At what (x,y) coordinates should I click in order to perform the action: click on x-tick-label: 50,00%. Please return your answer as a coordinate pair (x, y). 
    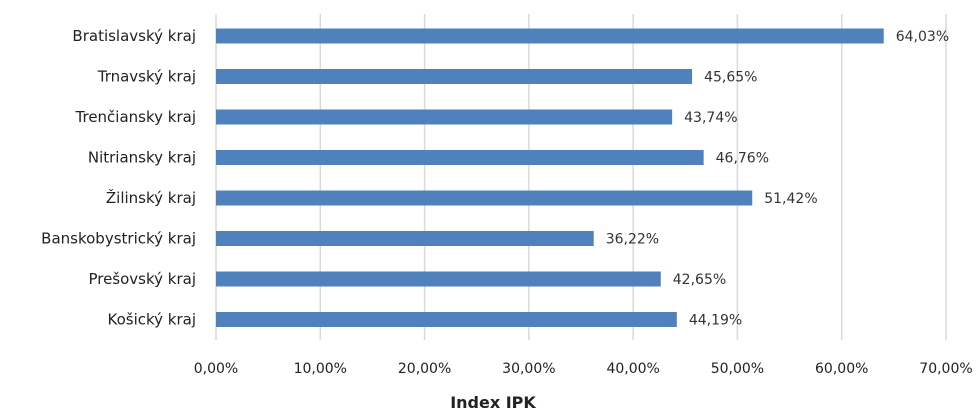
    Looking at the image, I should click on (737, 369).